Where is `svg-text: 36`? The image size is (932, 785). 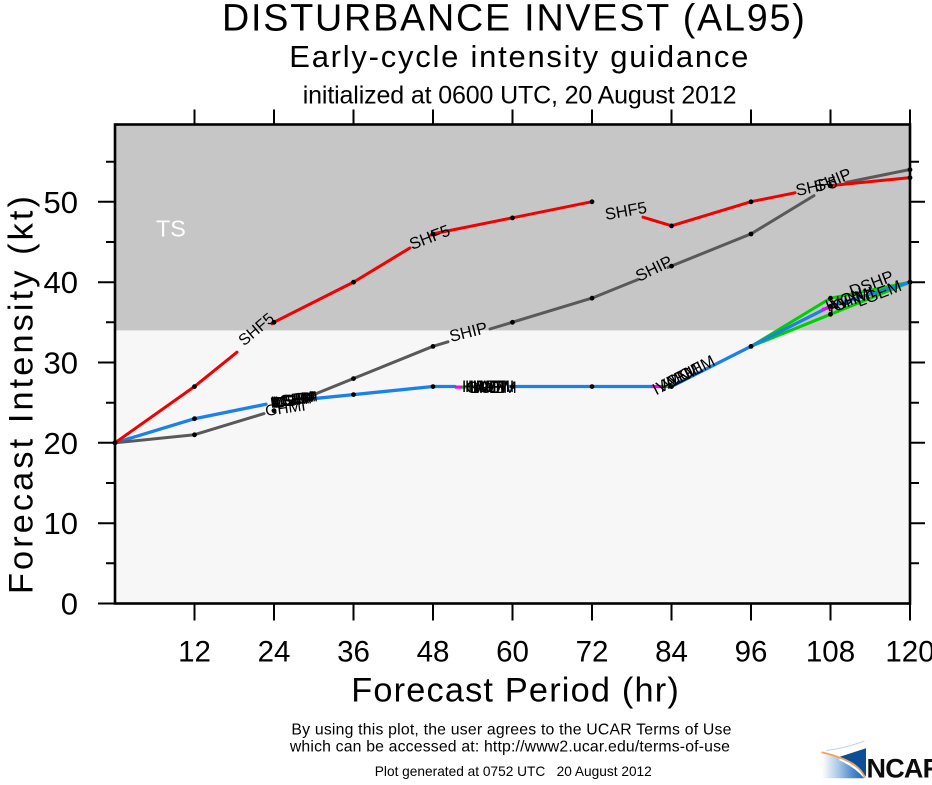 svg-text: 36 is located at coordinates (353, 652).